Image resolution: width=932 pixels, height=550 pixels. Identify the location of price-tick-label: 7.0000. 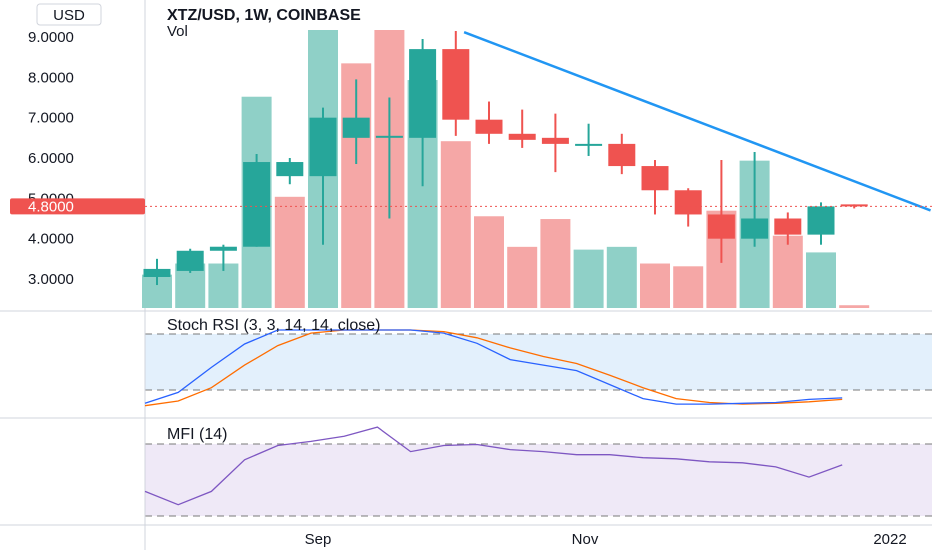
(51, 118).